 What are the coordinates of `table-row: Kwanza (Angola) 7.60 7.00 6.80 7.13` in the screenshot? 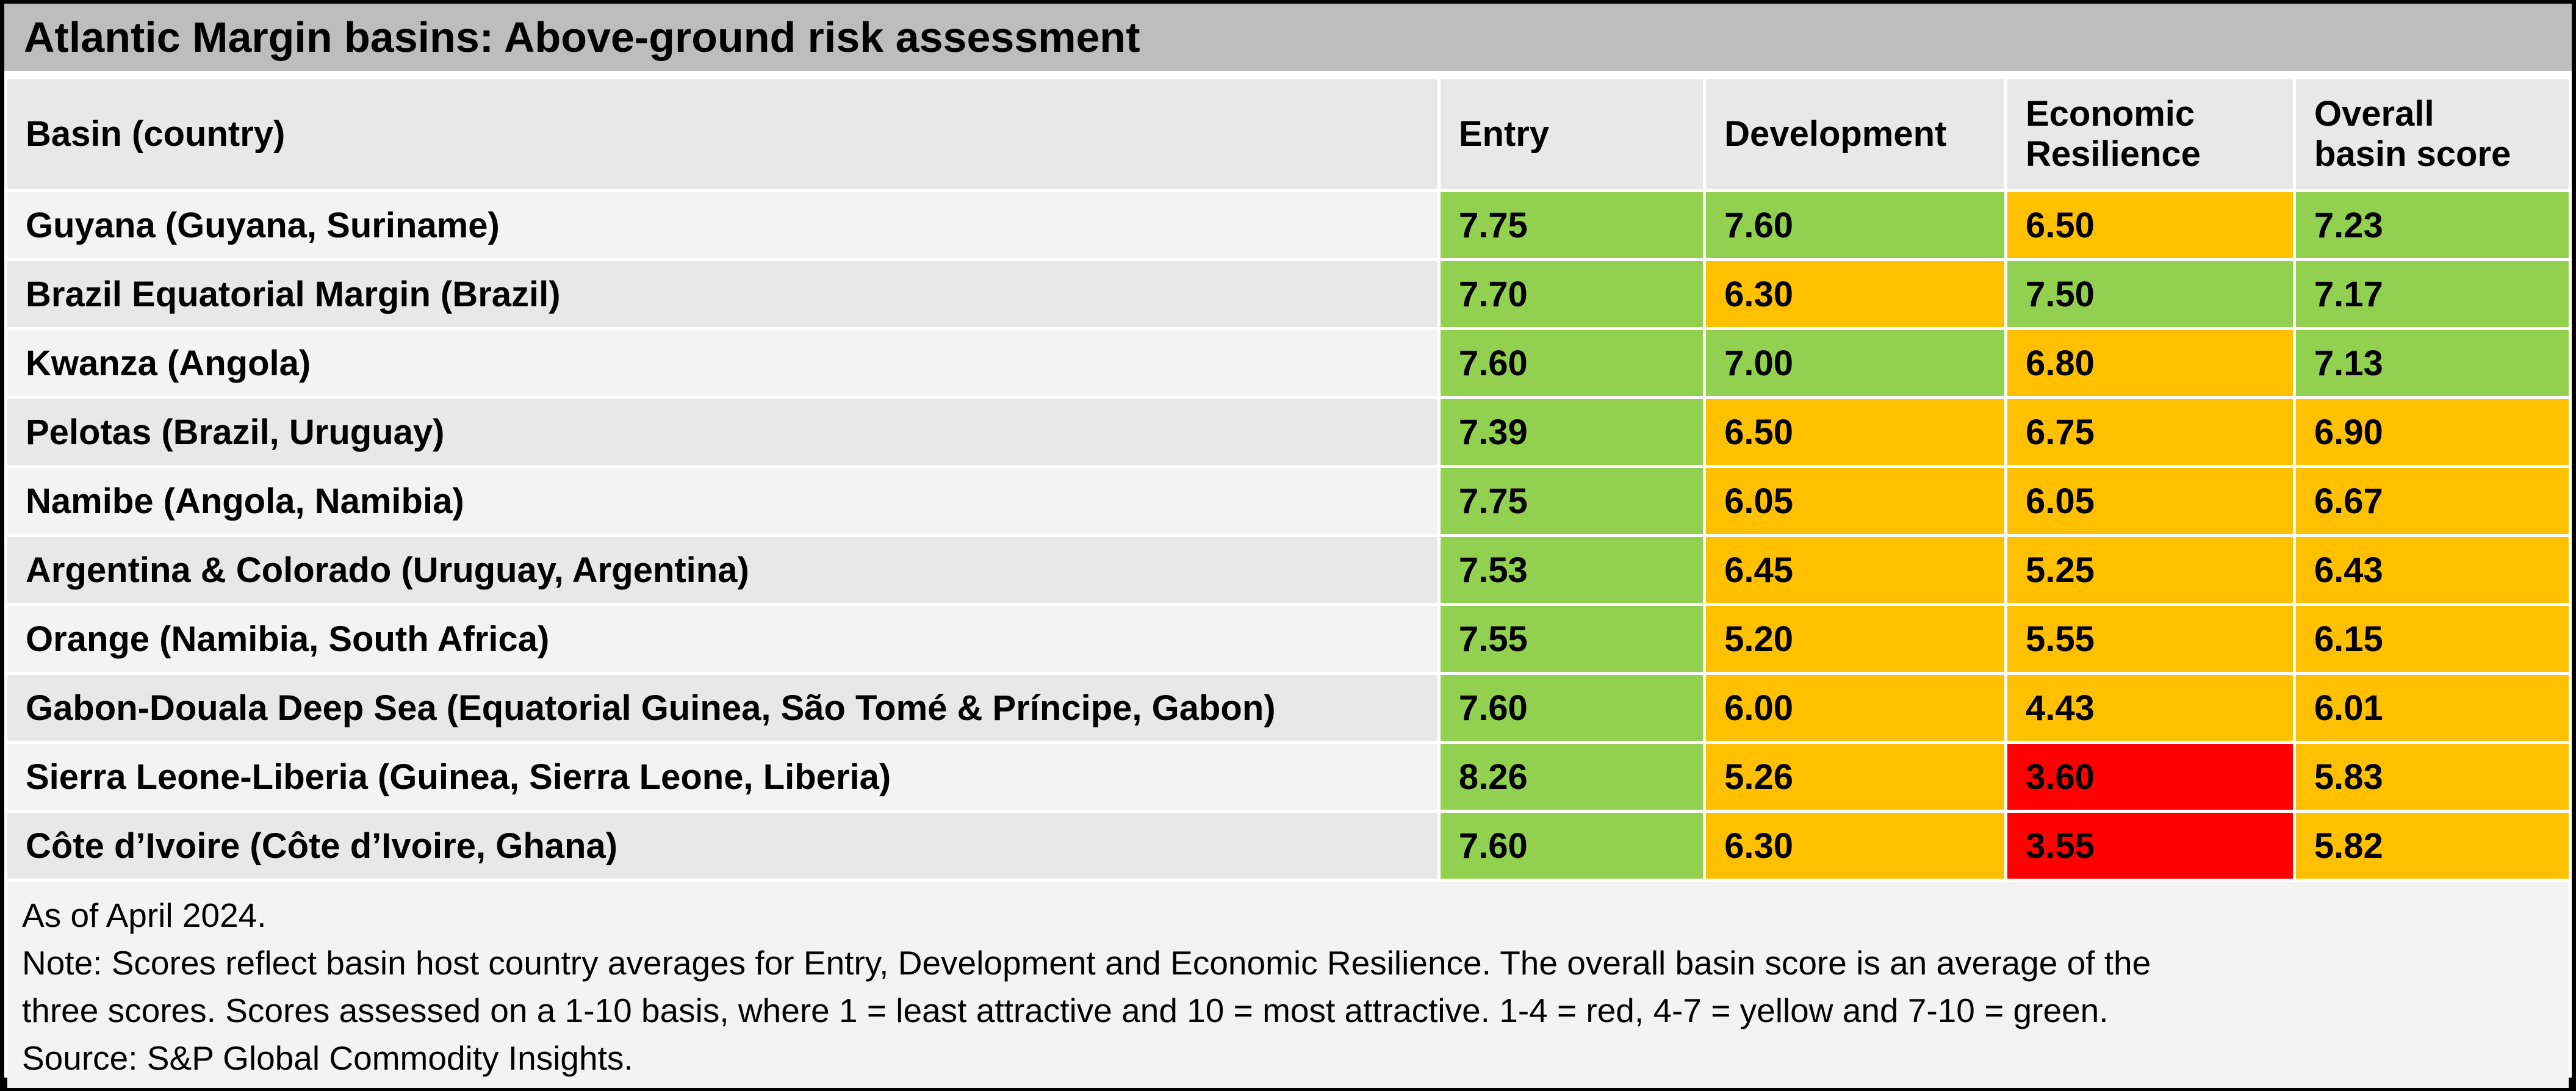 It's located at (1288, 363).